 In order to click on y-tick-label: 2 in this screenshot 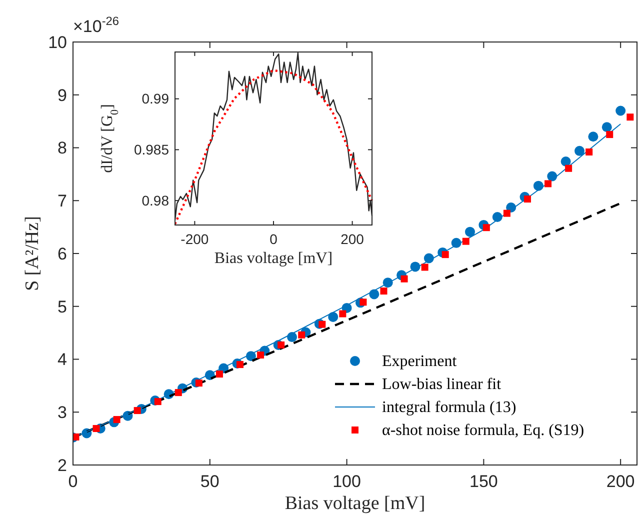, I will do `click(62, 465)`.